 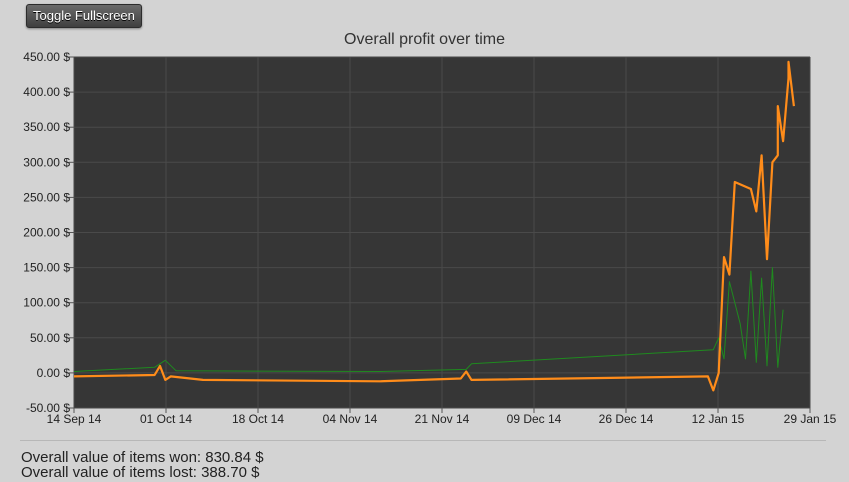 I want to click on x-tick-label: 29 Jan 15, so click(x=810, y=419).